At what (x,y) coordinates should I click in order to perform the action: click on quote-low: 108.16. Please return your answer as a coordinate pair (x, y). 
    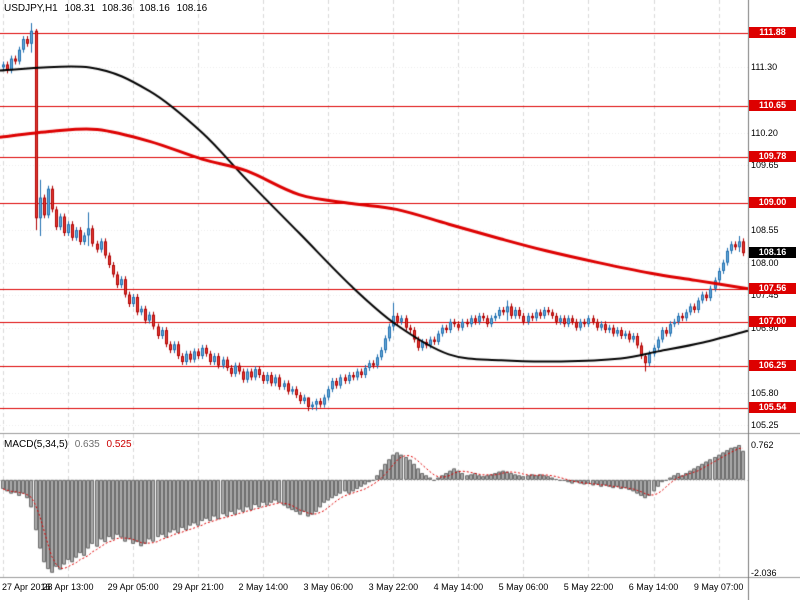
    Looking at the image, I should click on (154, 8).